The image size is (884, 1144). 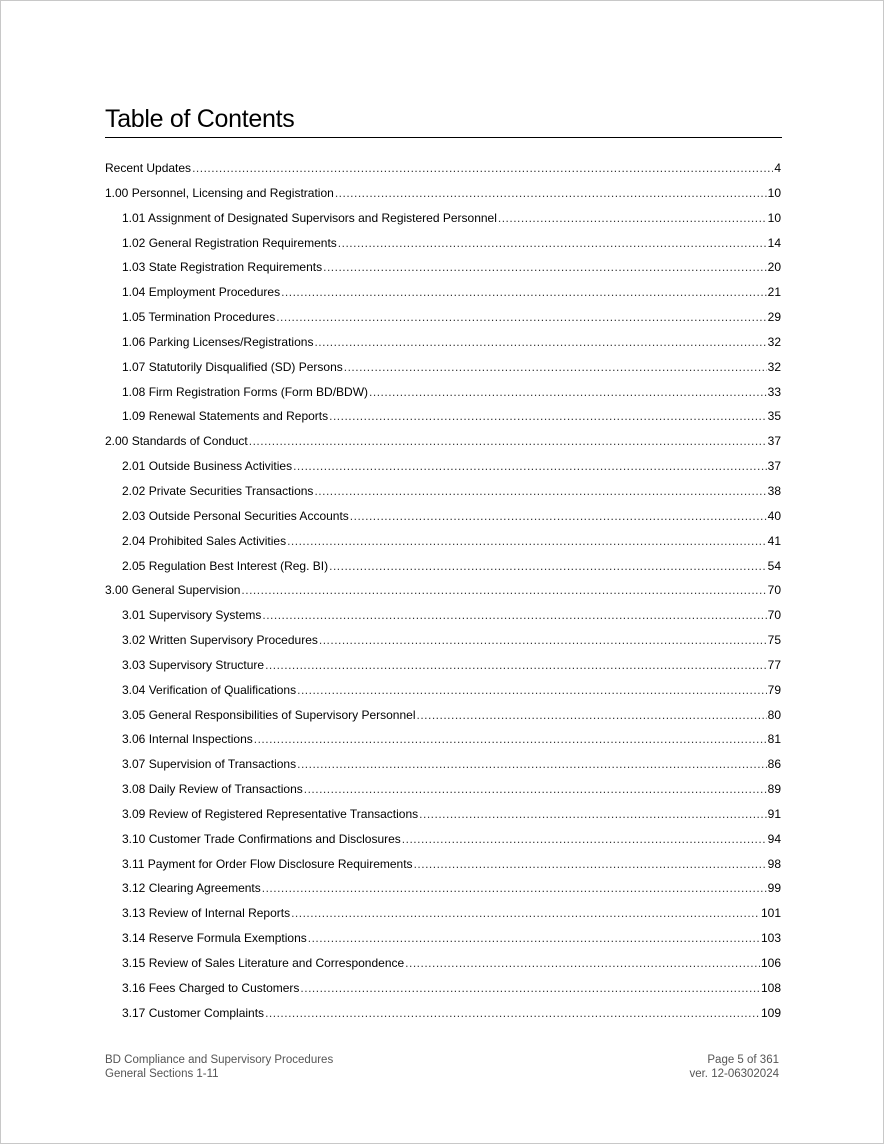 I want to click on toc-entry: 3.00 General Supervision 70, so click(x=443, y=592).